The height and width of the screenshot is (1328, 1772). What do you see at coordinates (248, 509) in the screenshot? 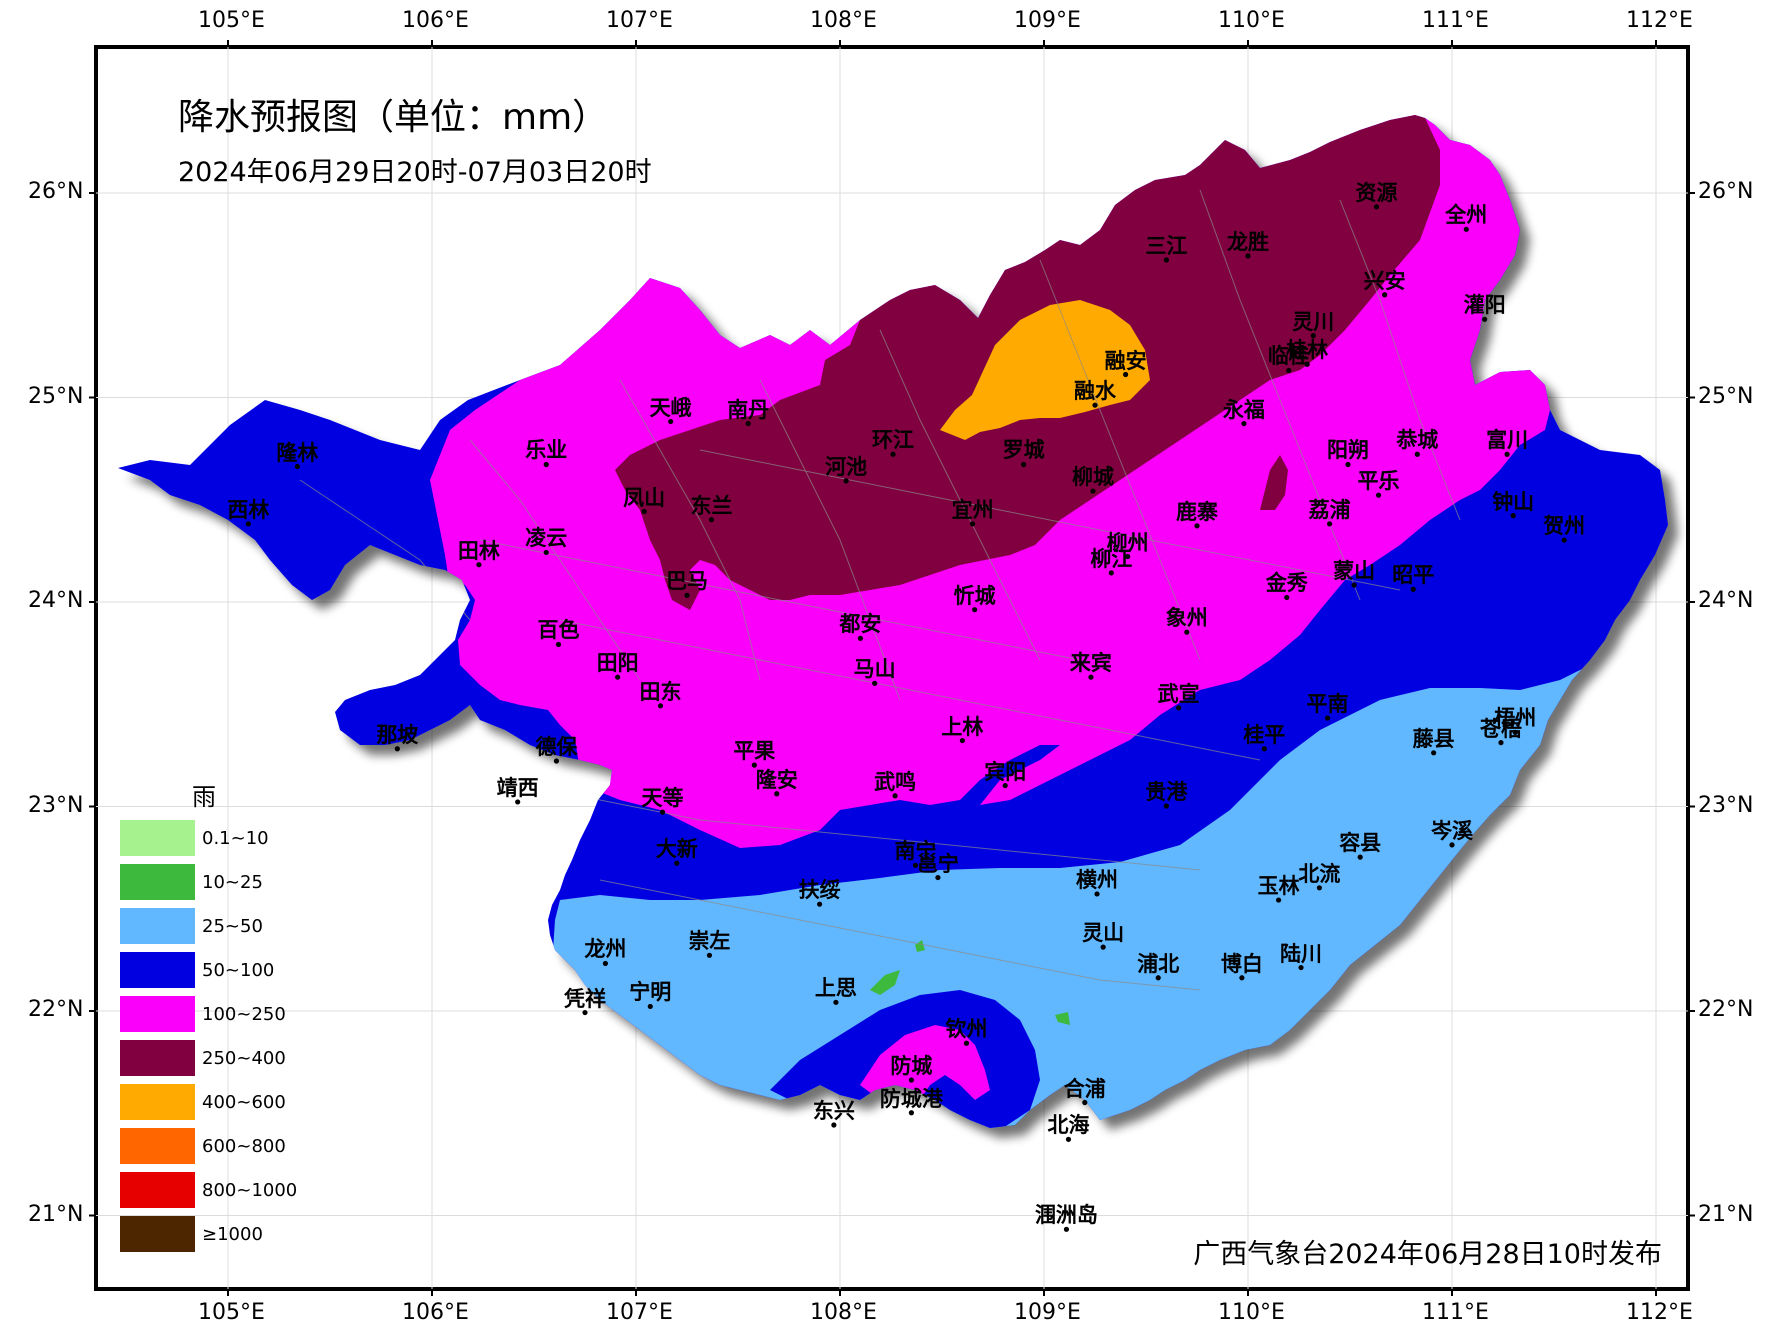
I see `city-label: 西林` at bounding box center [248, 509].